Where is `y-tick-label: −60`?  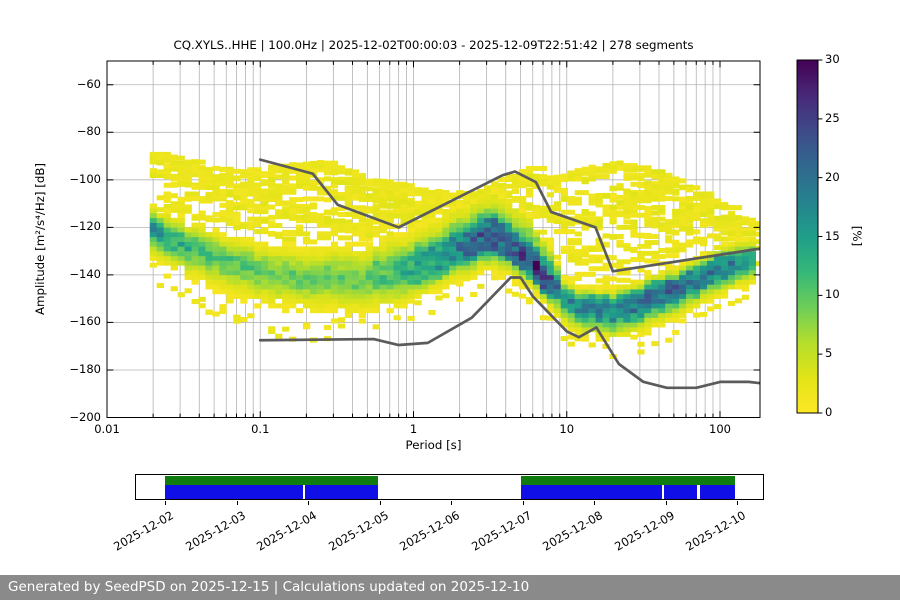
y-tick-label: −60 is located at coordinates (88, 83).